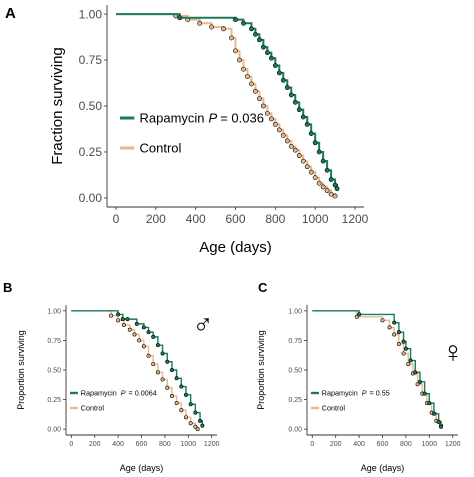  I want to click on y-axis-label: Proportion surviving, so click(21, 370).